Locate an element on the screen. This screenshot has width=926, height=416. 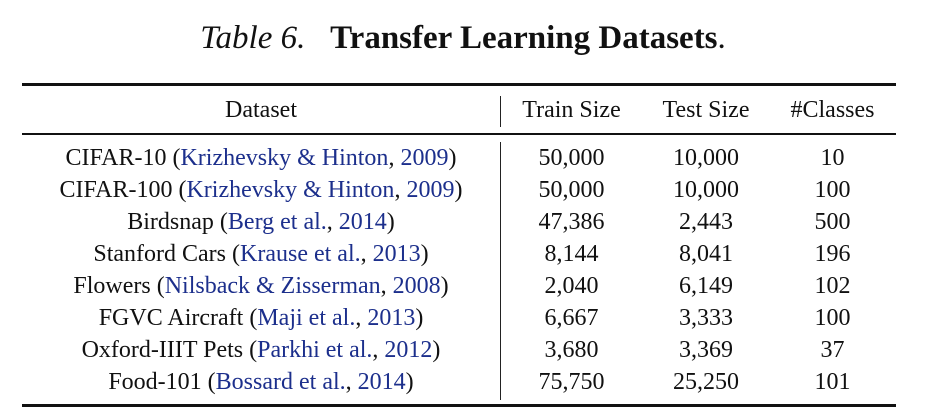
dataset-cell: Food-101 (Bossard et al., 2014) is located at coordinates (261, 382).